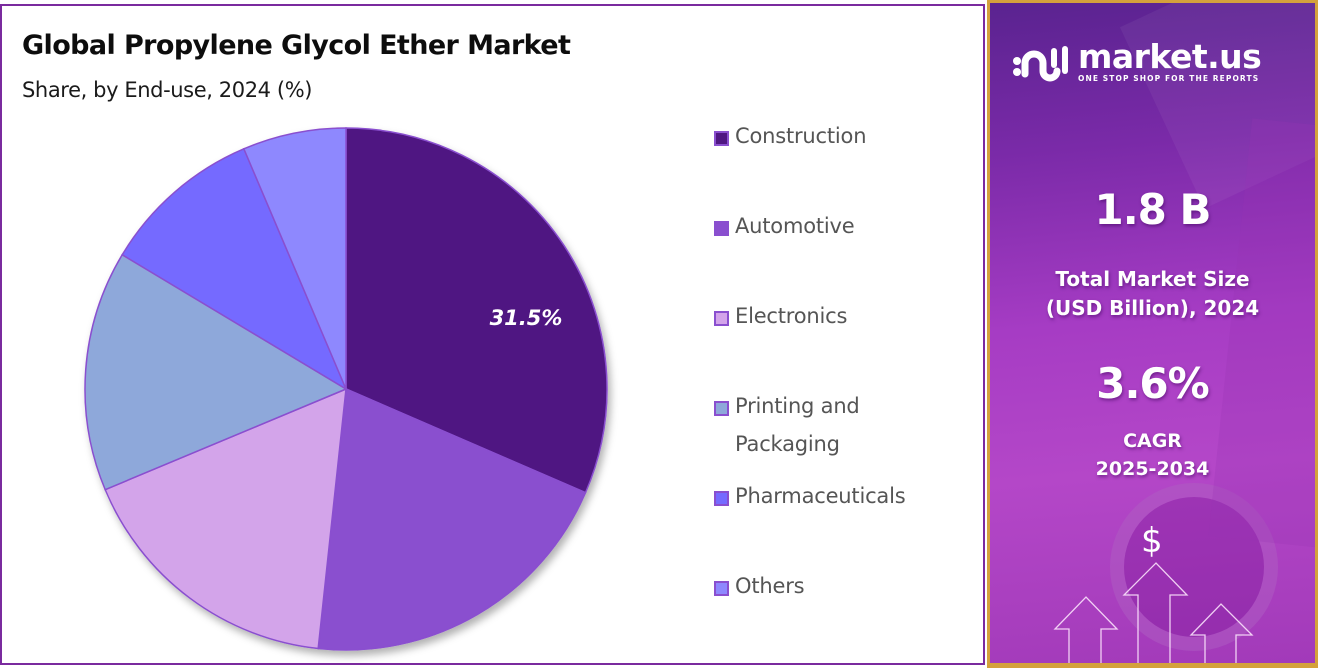 This screenshot has height=668, width=1318. I want to click on brand-logo: market.us ONE STOP SHOP FOR THE REPORTS, so click(1137, 59).